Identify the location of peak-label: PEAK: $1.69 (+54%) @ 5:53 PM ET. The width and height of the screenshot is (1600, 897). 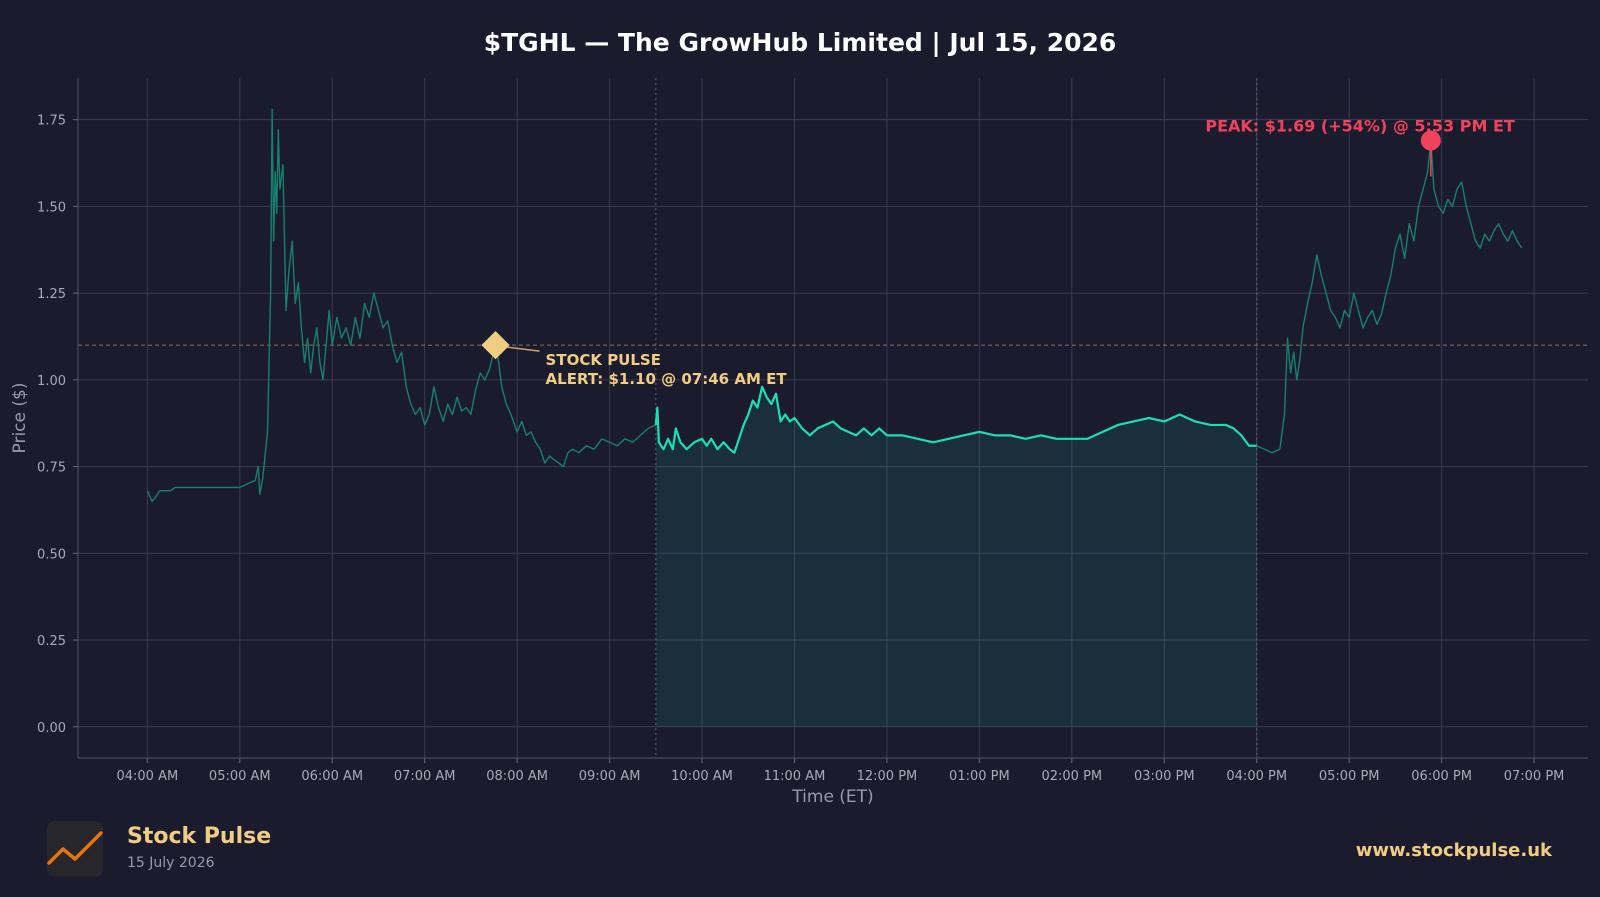
(1360, 125).